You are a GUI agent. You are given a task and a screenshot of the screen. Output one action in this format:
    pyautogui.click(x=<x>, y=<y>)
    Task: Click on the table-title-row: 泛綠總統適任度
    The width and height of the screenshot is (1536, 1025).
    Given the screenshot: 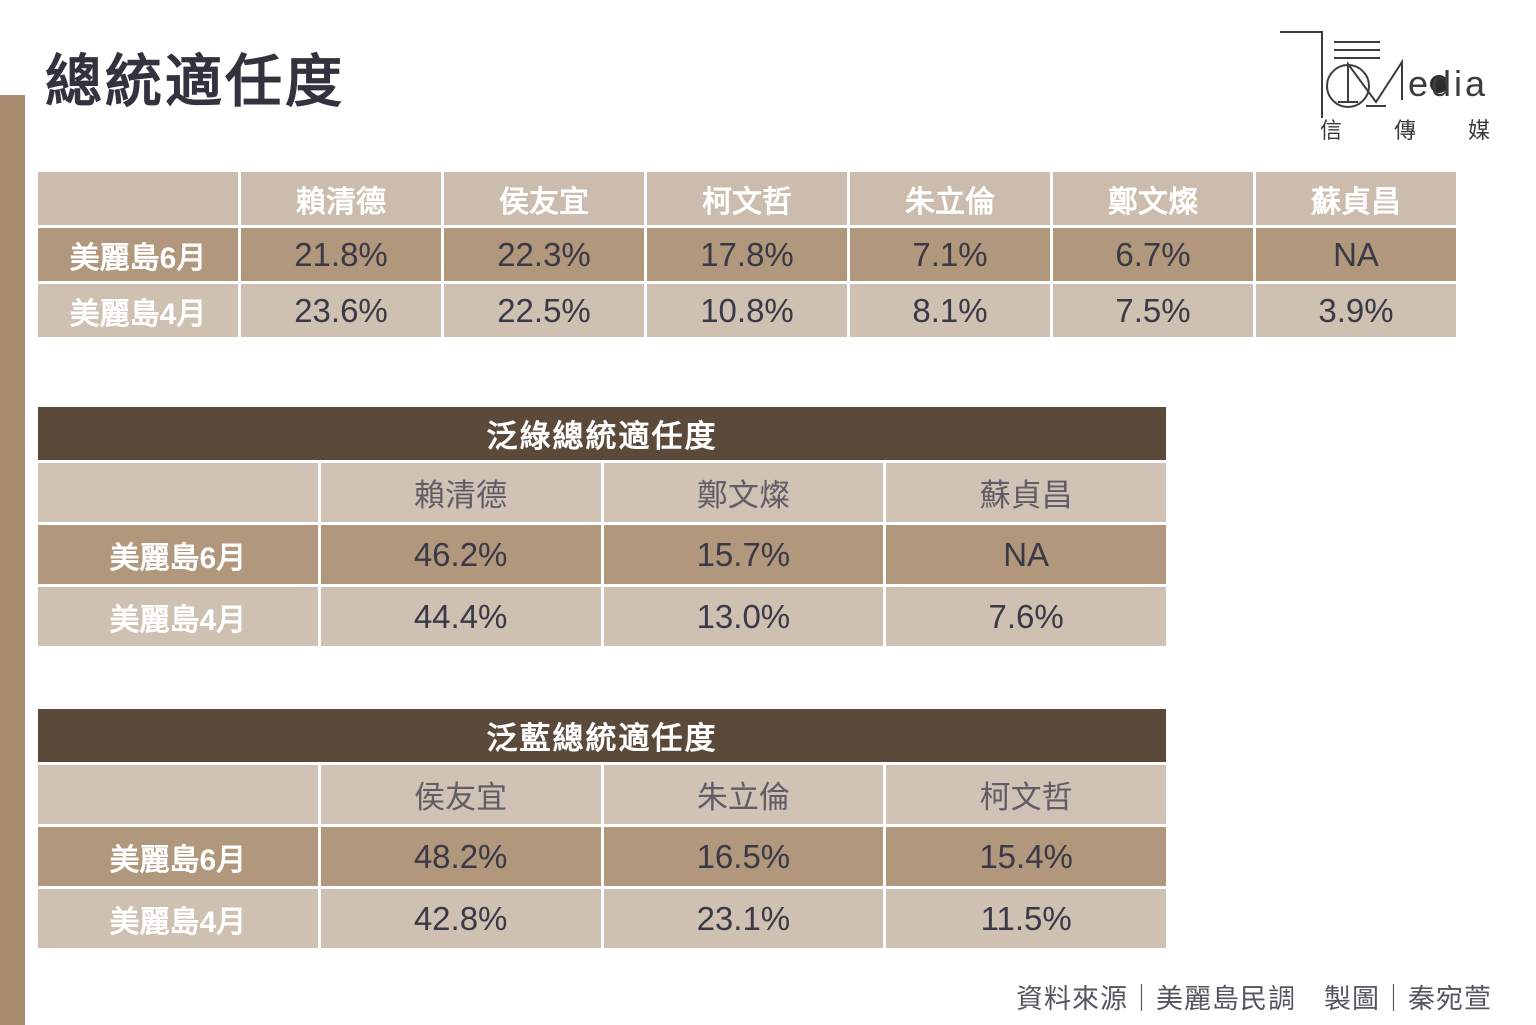 What is the action you would take?
    pyautogui.click(x=602, y=433)
    